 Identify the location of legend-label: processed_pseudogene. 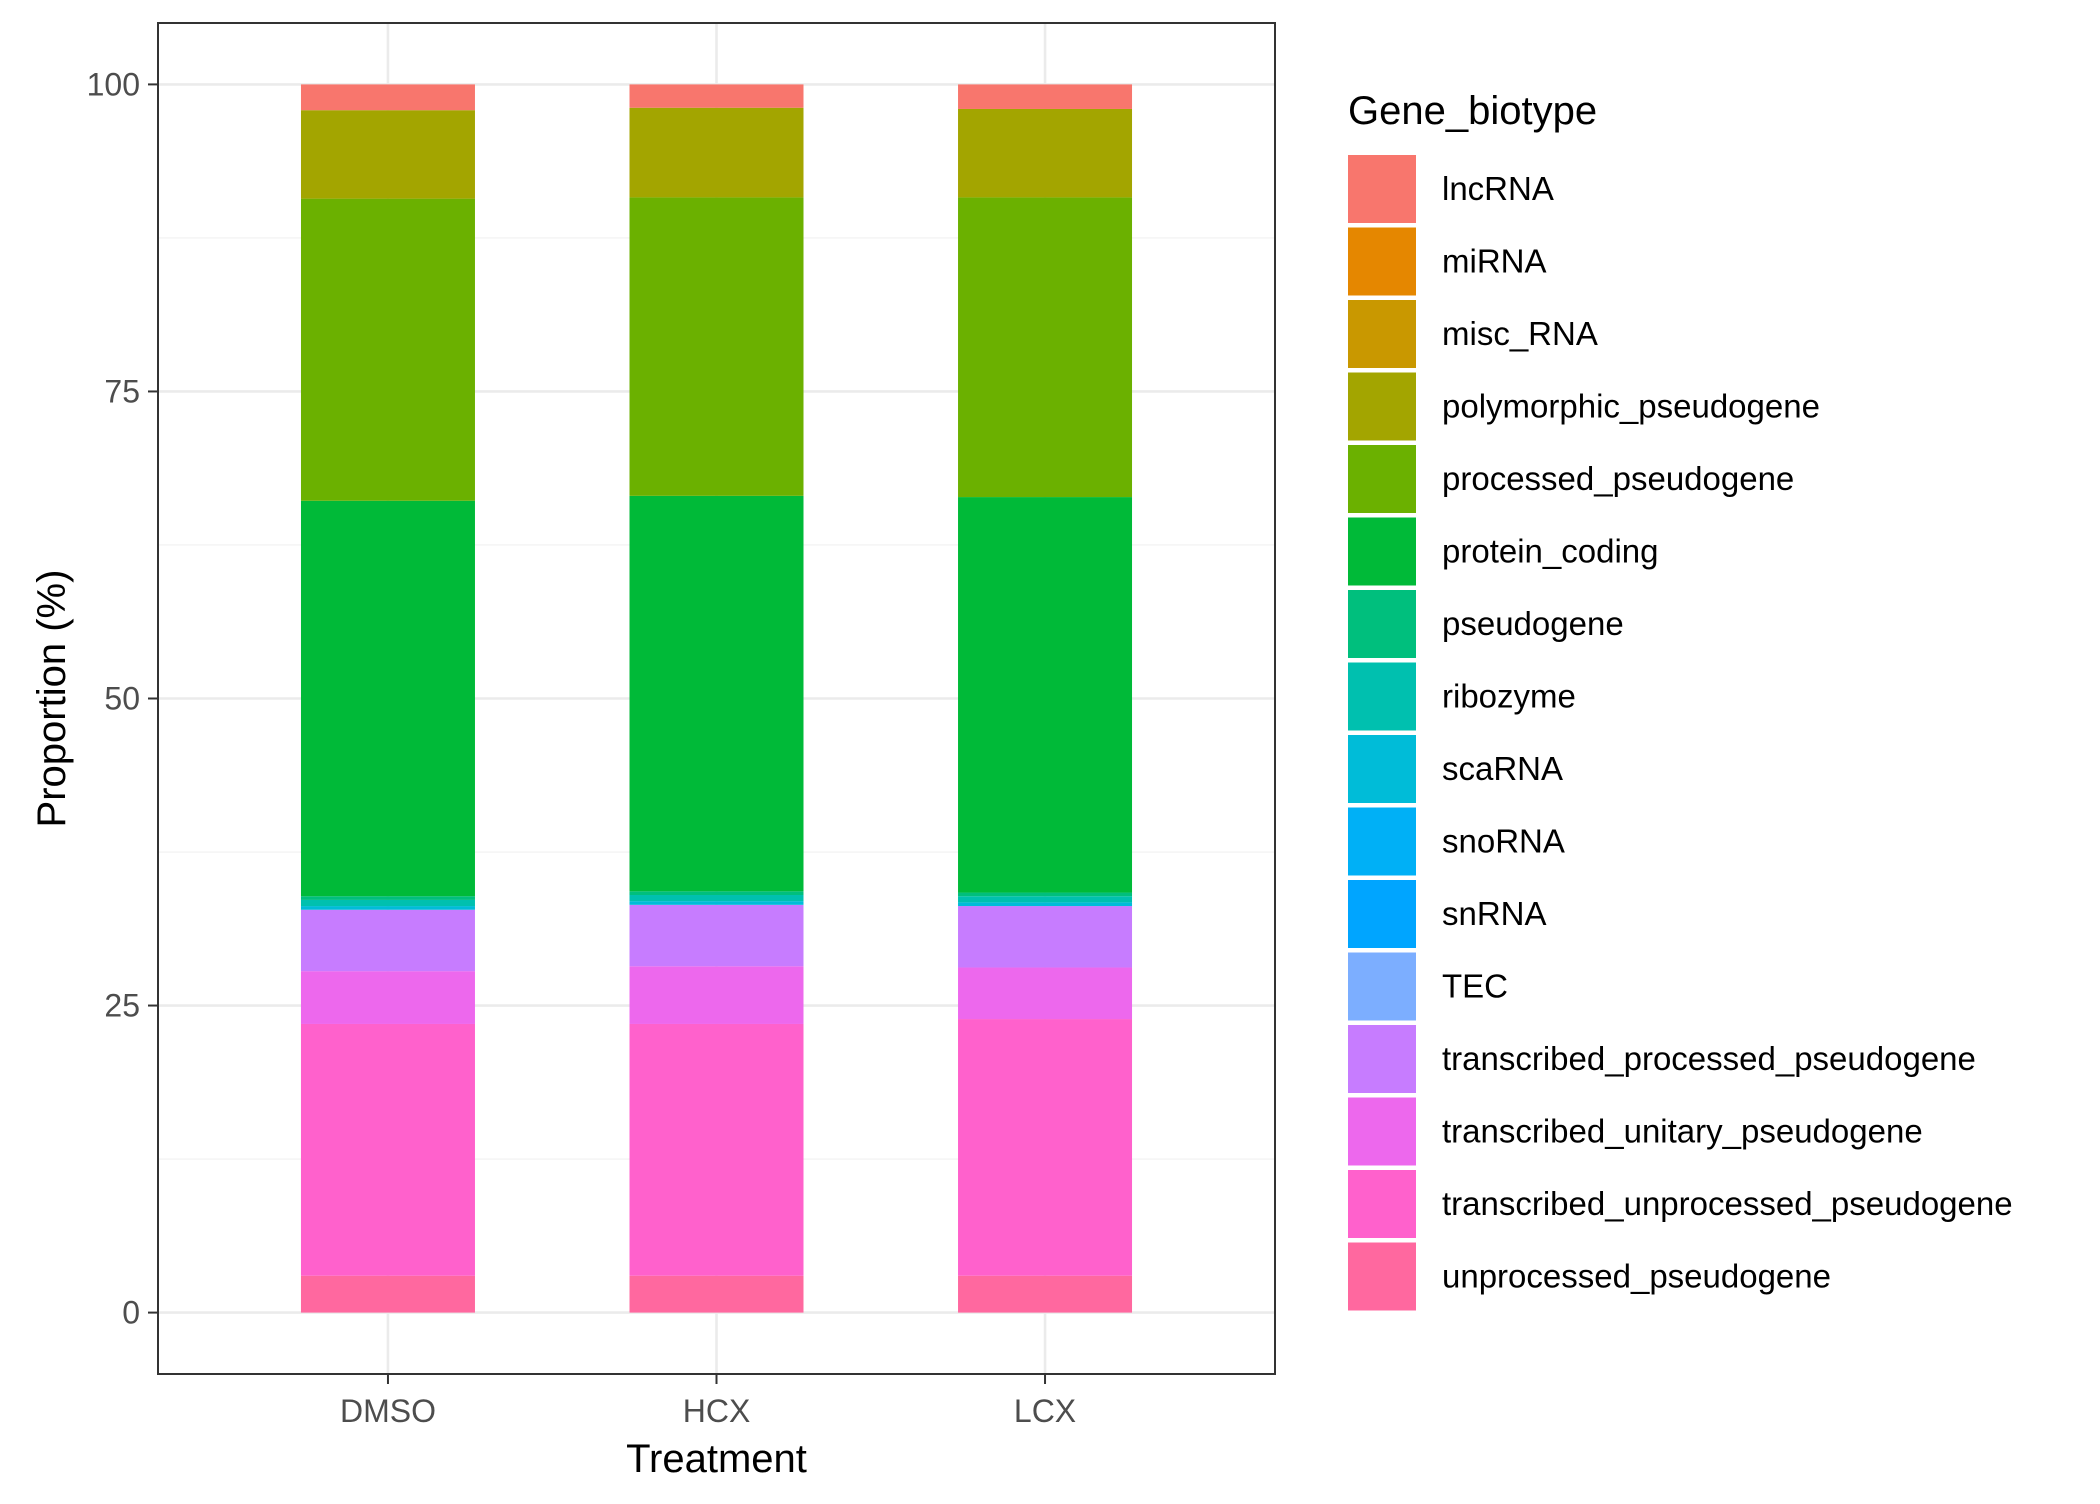
(1618, 478).